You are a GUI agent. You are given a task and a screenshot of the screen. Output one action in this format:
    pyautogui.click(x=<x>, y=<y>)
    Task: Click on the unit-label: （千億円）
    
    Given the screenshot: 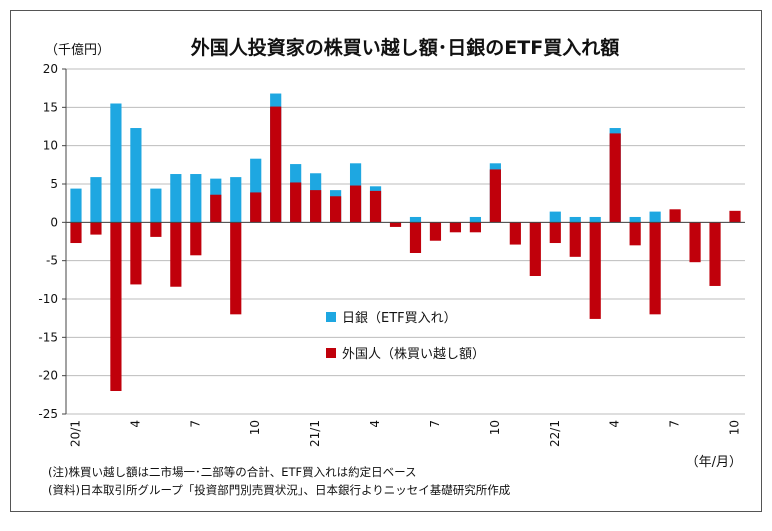 What is the action you would take?
    pyautogui.click(x=77, y=50)
    